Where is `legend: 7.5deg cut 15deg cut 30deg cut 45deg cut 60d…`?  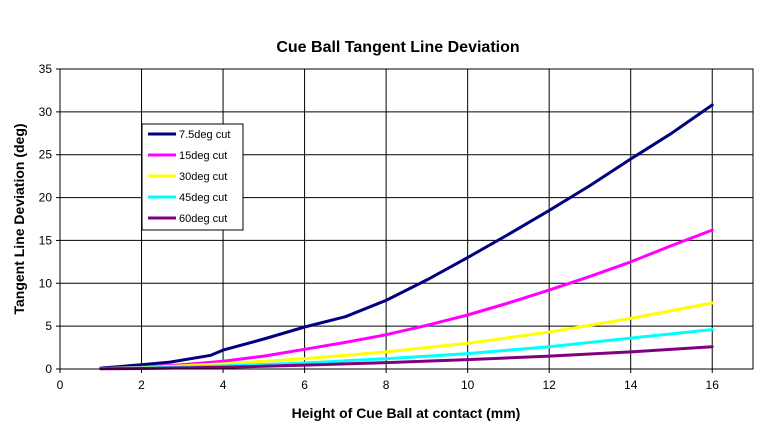
legend: 7.5deg cut 15deg cut 30deg cut 45deg cut 60d… is located at coordinates (192, 177).